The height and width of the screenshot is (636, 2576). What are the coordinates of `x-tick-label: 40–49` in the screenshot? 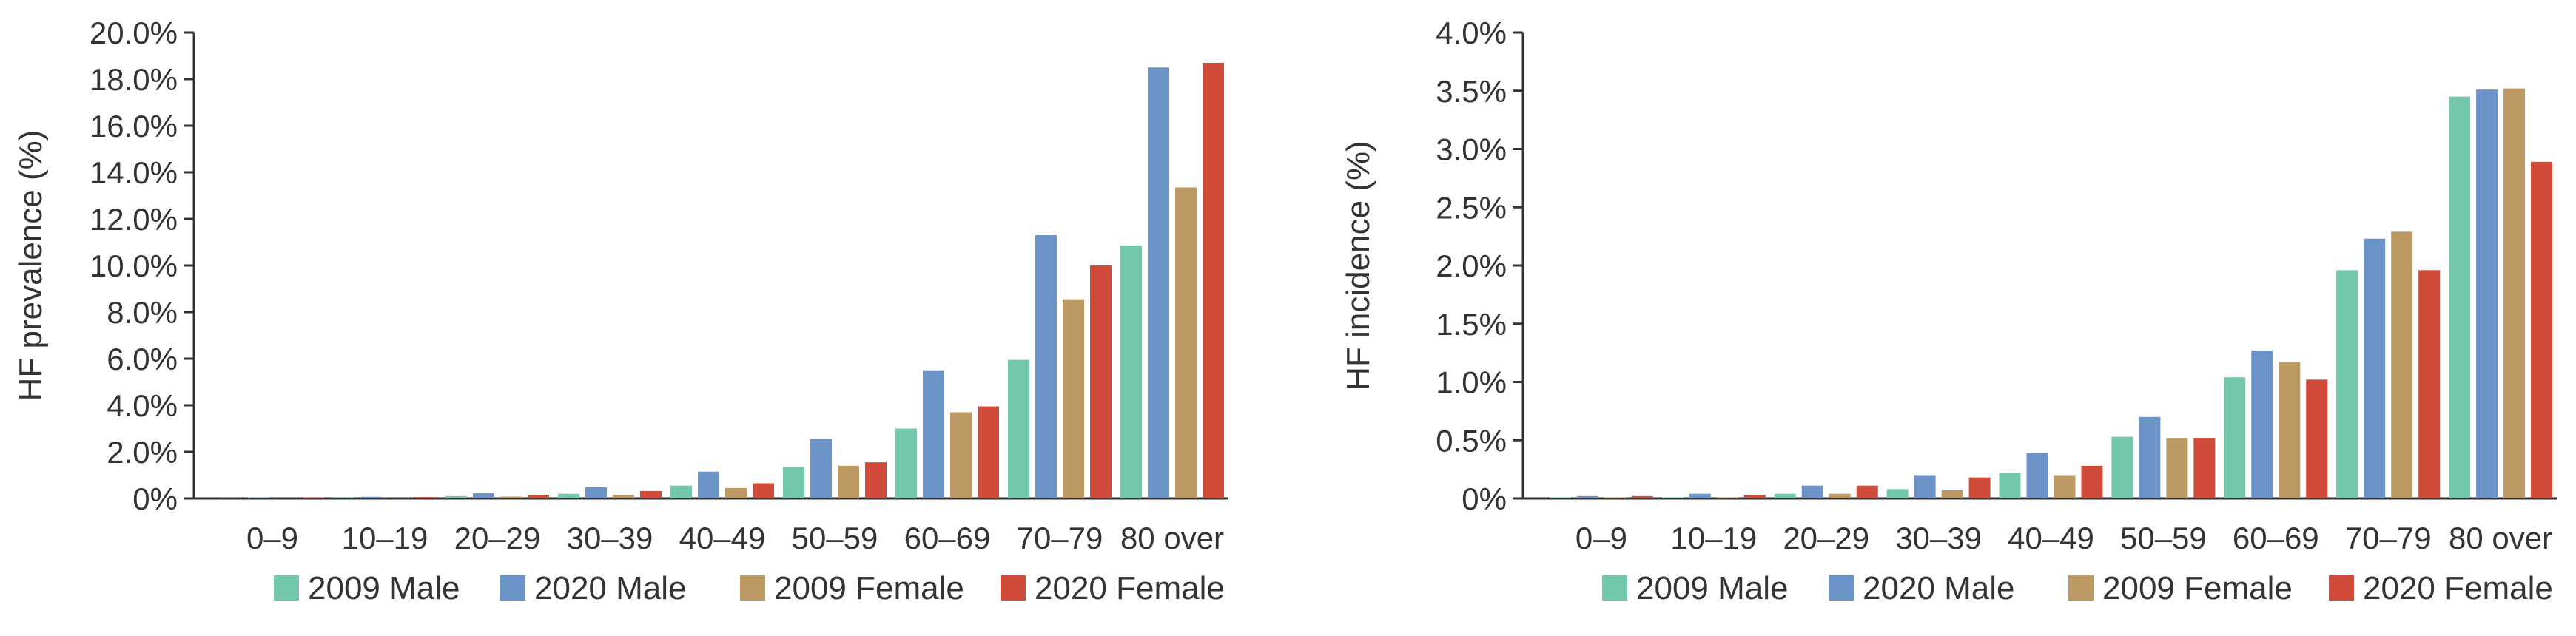 It's located at (2051, 538).